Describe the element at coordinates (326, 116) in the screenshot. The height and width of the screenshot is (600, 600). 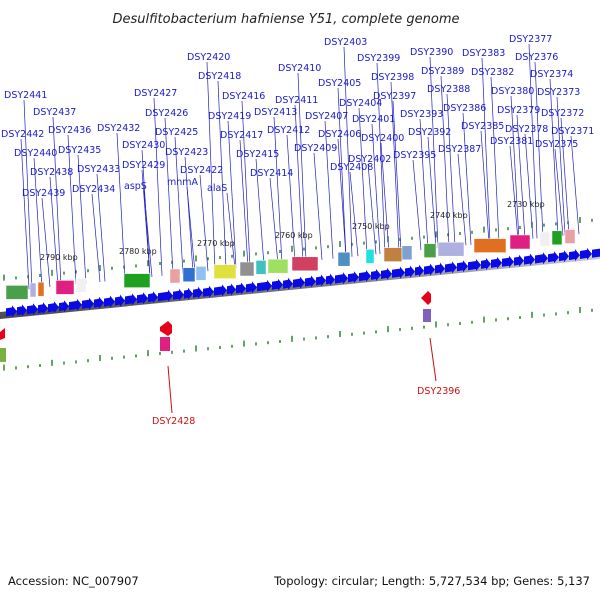
I see `gene-label: DSY2407` at that location.